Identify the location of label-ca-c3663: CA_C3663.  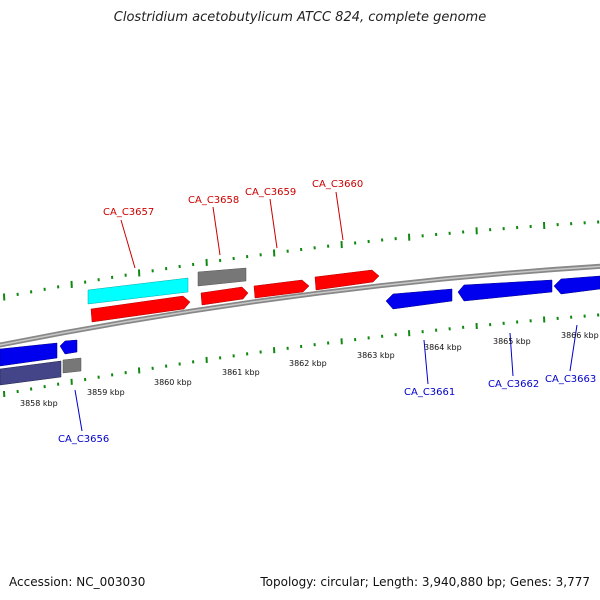
(570, 379).